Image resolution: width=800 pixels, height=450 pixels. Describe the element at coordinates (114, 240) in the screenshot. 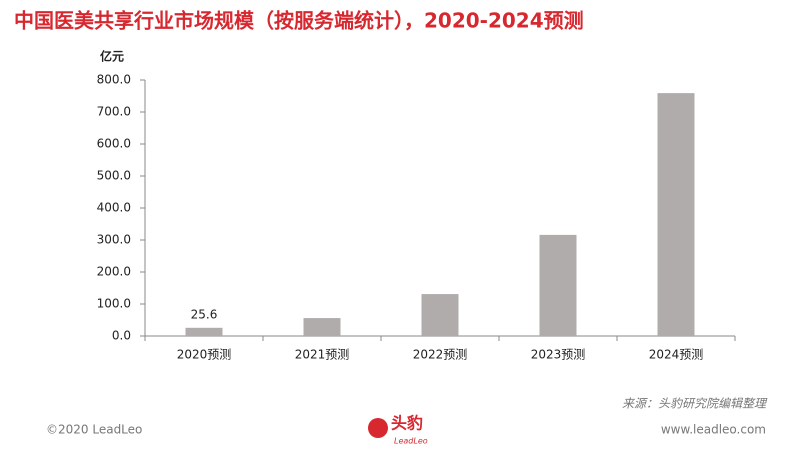

I see `y-tick-label: 300.0` at that location.